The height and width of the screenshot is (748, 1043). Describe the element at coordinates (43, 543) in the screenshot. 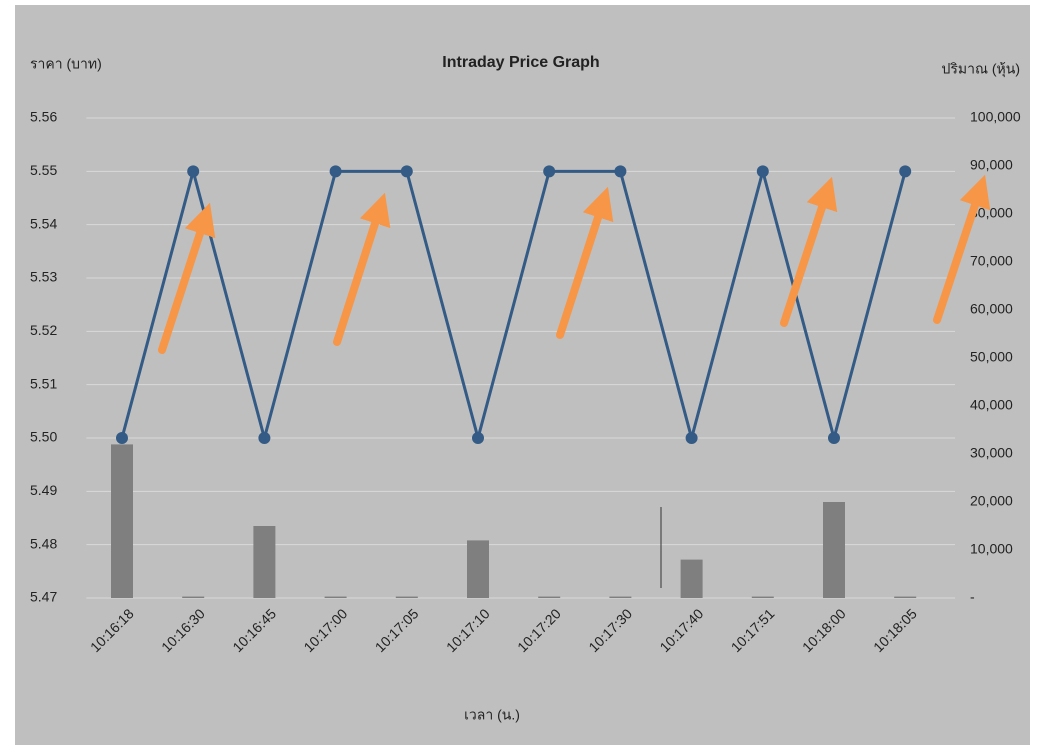

I see `y-tick-label: 5.48` at that location.